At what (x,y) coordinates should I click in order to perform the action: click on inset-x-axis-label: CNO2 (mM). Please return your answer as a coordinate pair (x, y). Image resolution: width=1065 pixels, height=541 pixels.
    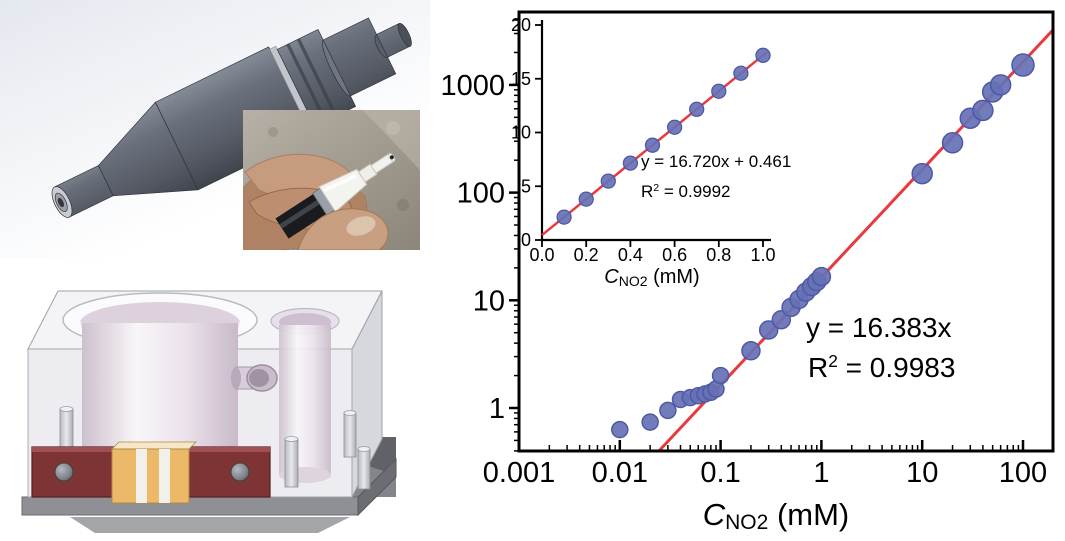
    Looking at the image, I should click on (652, 277).